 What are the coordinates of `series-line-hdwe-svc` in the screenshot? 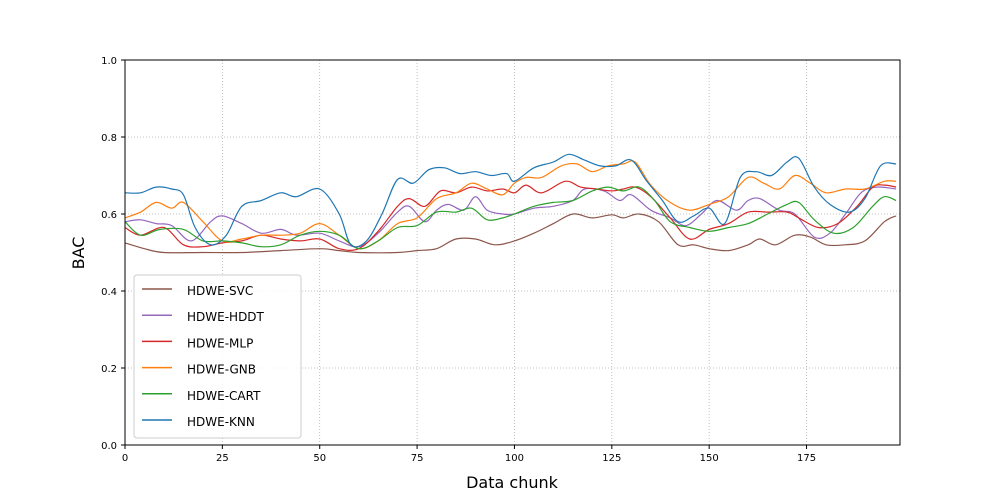 It's located at (510, 233).